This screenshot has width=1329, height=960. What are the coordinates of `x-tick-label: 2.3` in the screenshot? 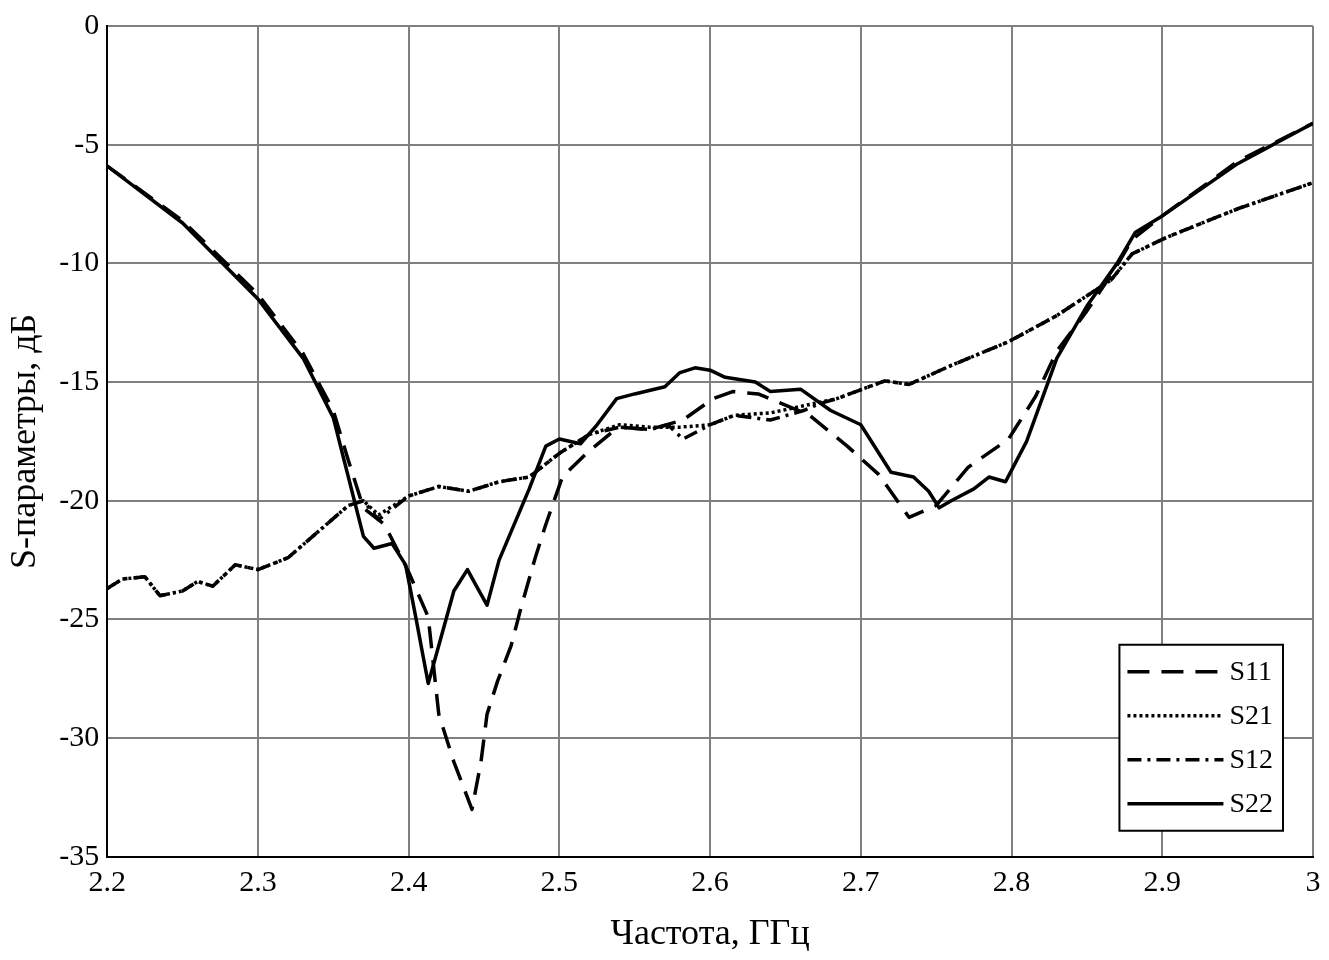 It's located at (258, 880).